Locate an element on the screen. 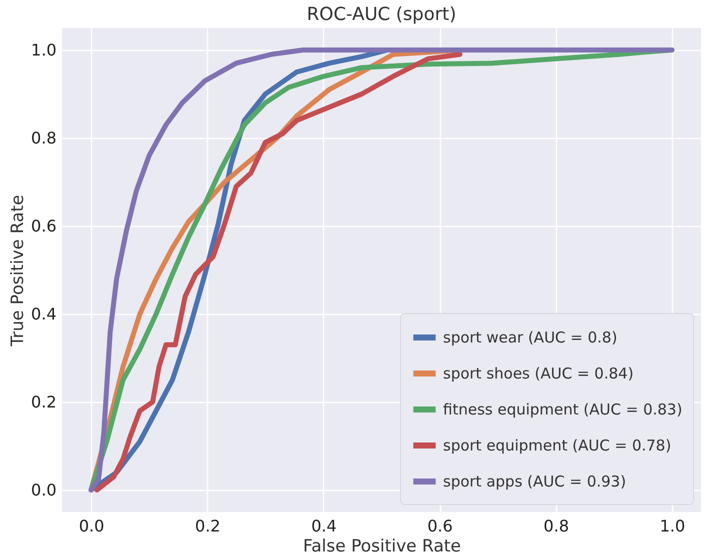 The image size is (709, 560). chart-title: ROC-AUC (sport) is located at coordinates (381, 14).